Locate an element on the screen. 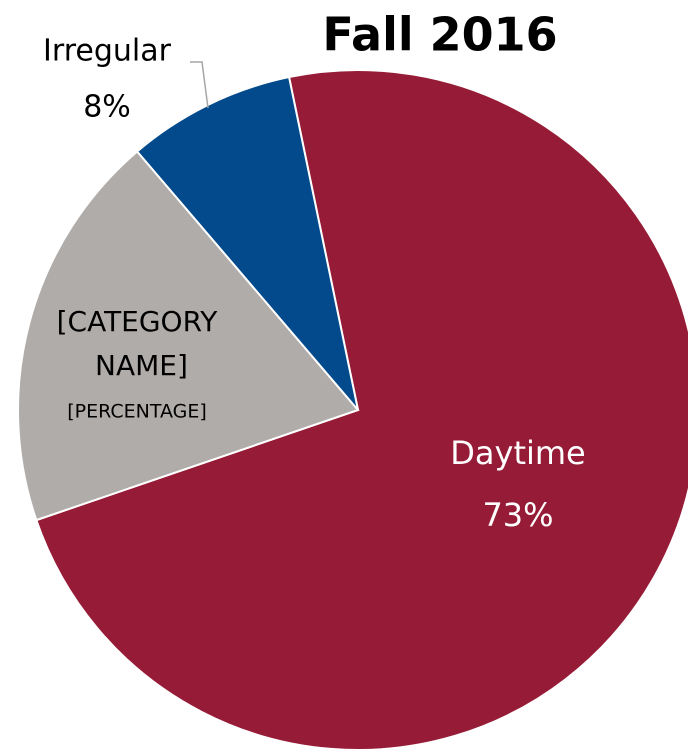 The image size is (688, 753). chart-title: Fall 2016 is located at coordinates (439, 35).